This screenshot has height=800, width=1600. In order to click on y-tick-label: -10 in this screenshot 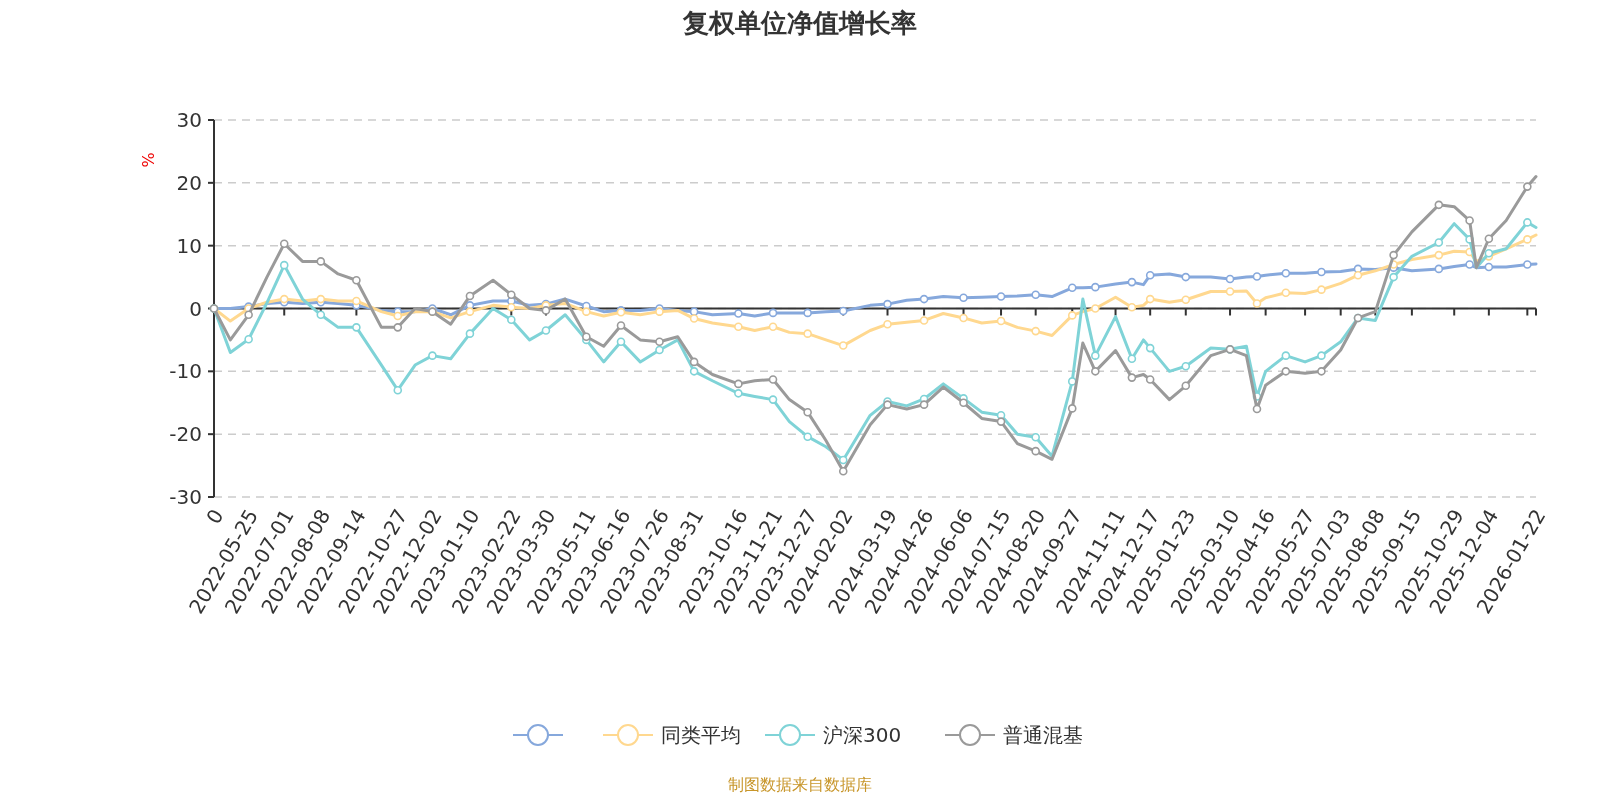, I will do `click(185, 371)`.